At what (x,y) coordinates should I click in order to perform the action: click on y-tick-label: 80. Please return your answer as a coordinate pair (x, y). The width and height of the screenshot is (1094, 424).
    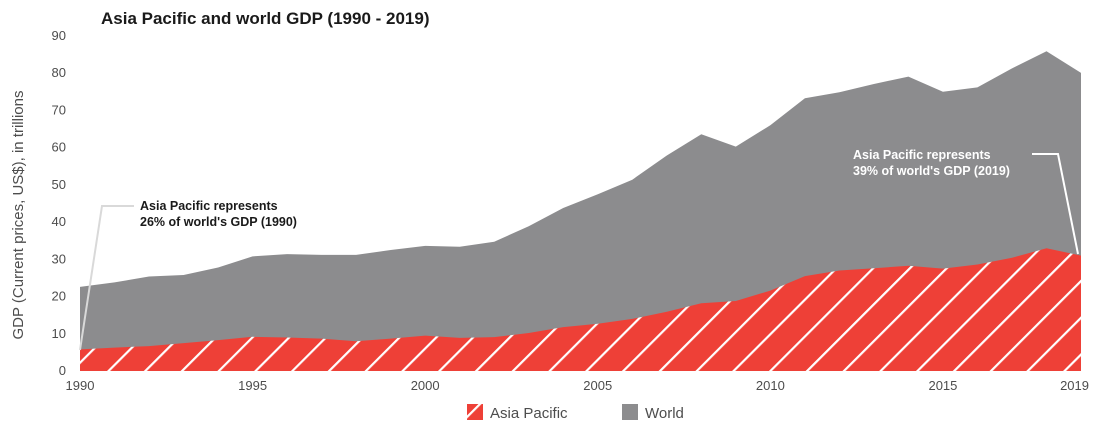
    Looking at the image, I should click on (59, 72).